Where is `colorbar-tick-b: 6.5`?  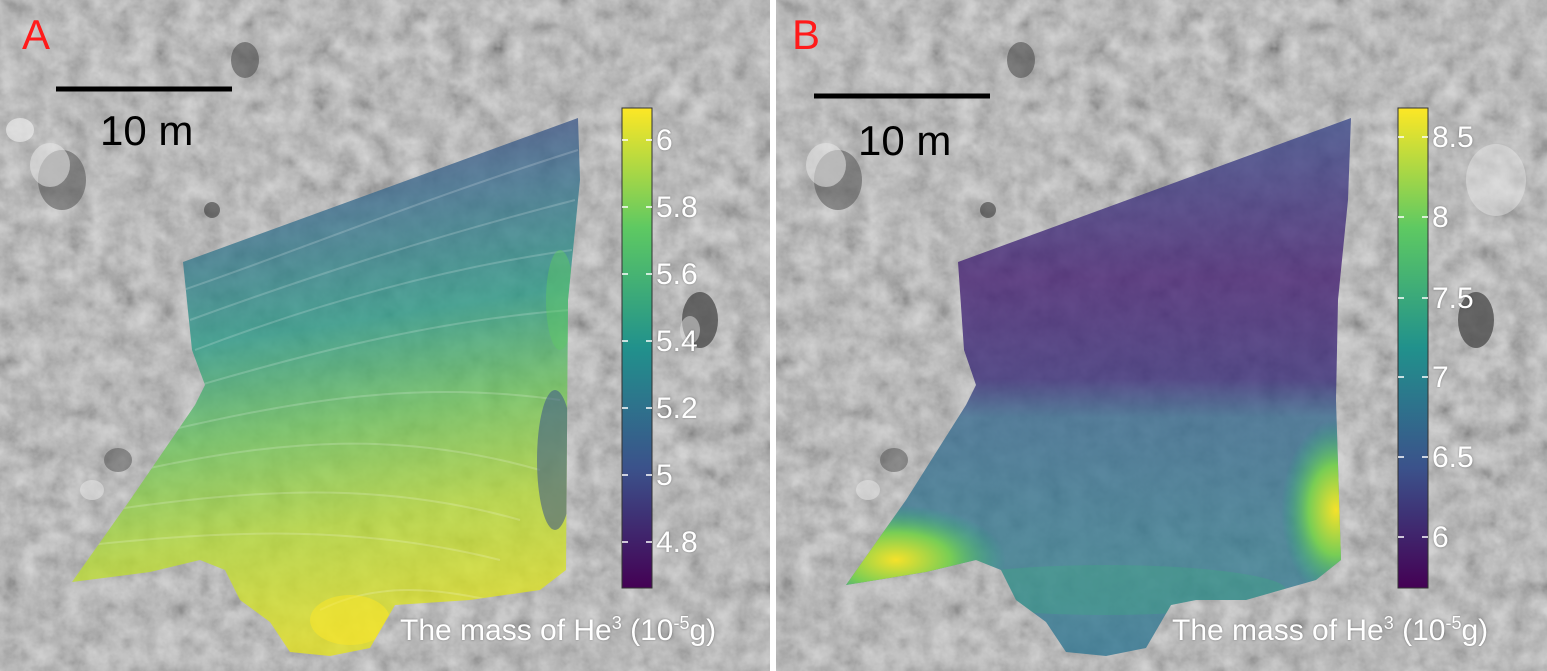 colorbar-tick-b: 6.5 is located at coordinates (1453, 457).